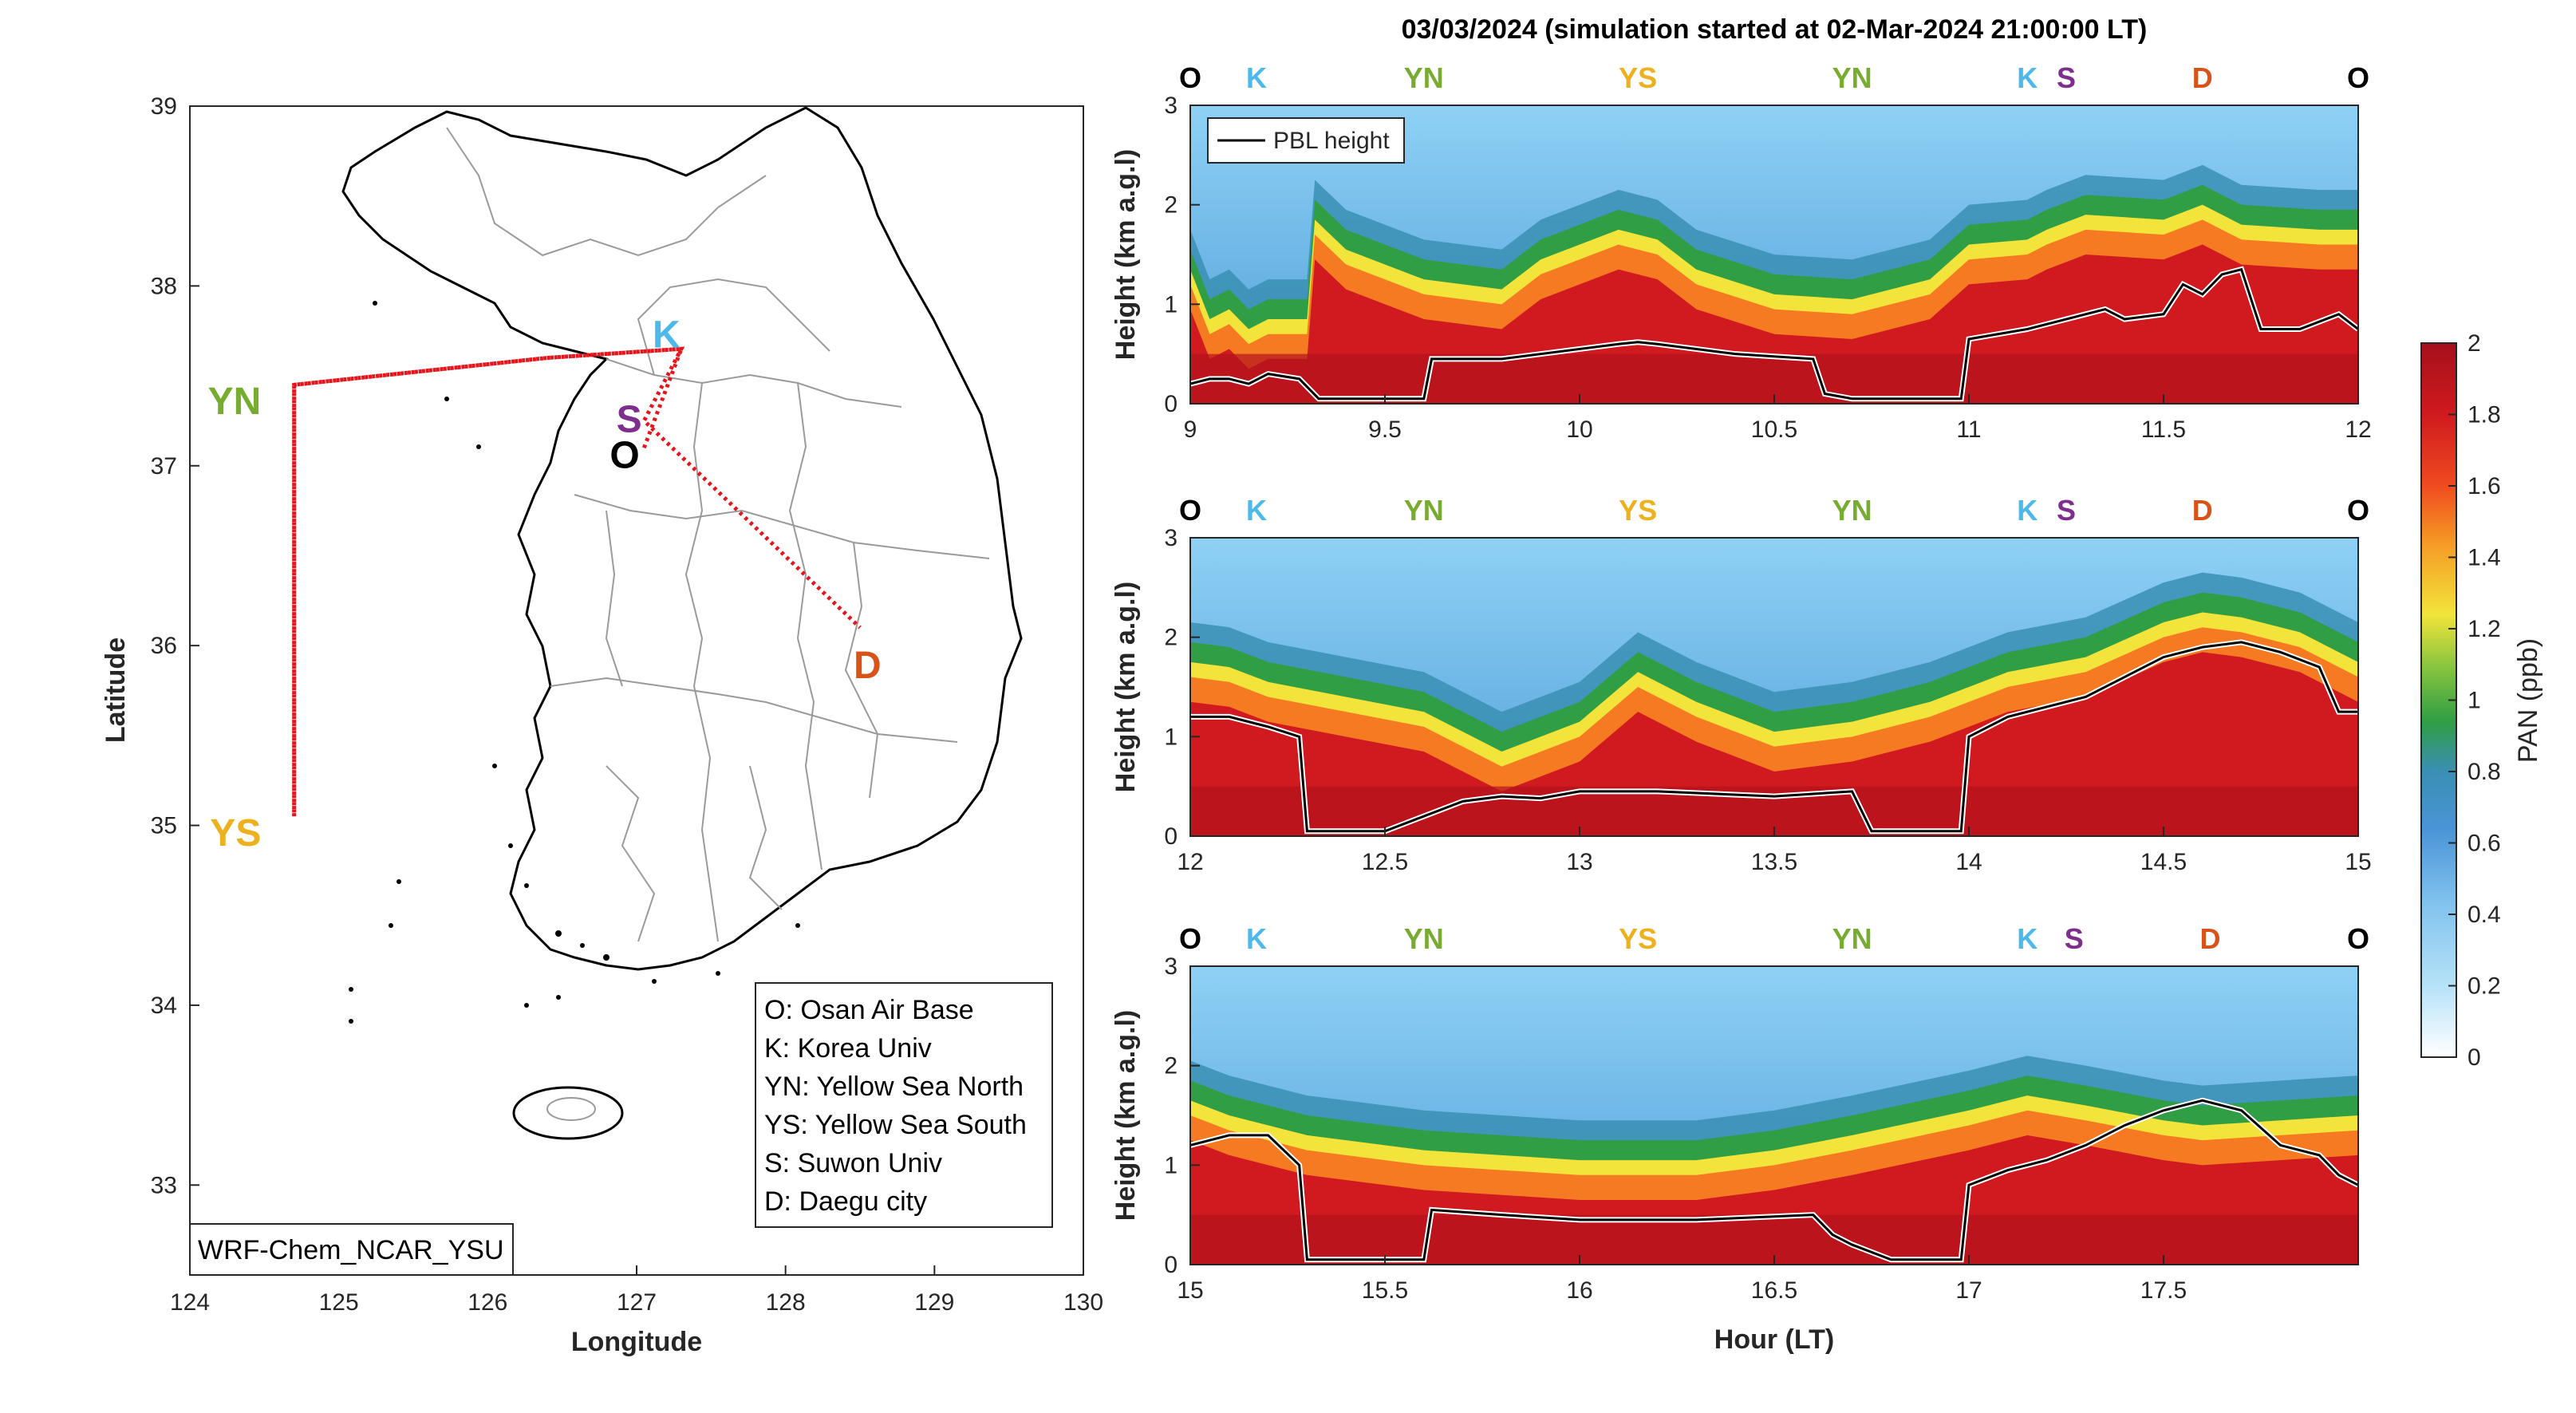 Image resolution: width=2576 pixels, height=1413 pixels. What do you see at coordinates (624, 456) in the screenshot?
I see `map-site-o: O` at bounding box center [624, 456].